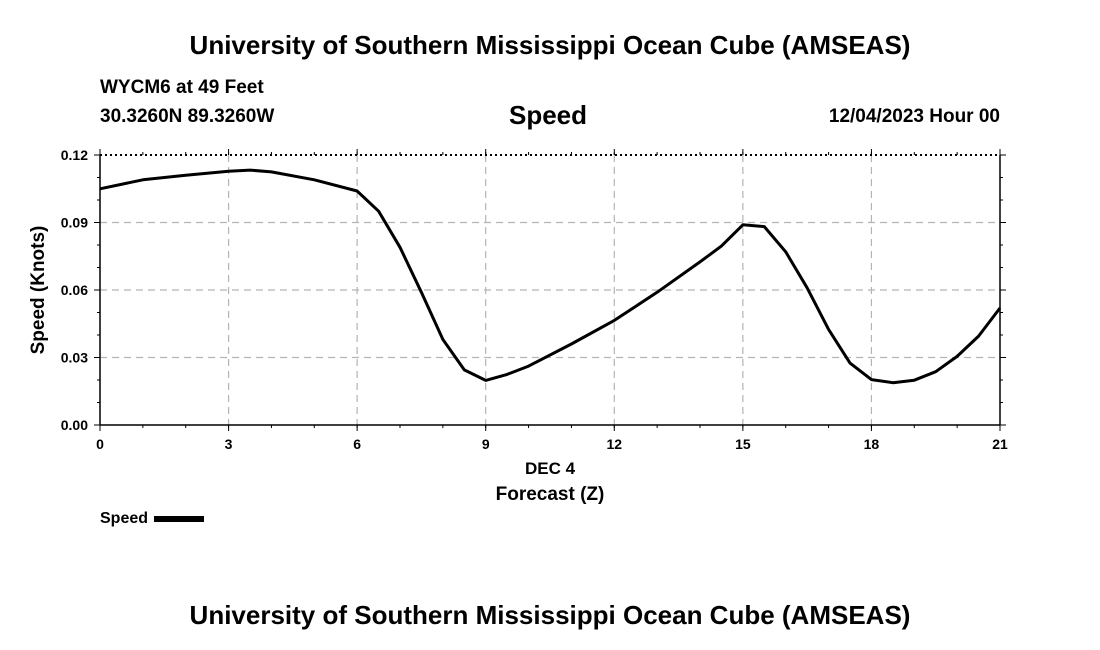 The width and height of the screenshot is (1100, 650). Describe the element at coordinates (74, 155) in the screenshot. I see `y-tick-label: 0.12` at that location.